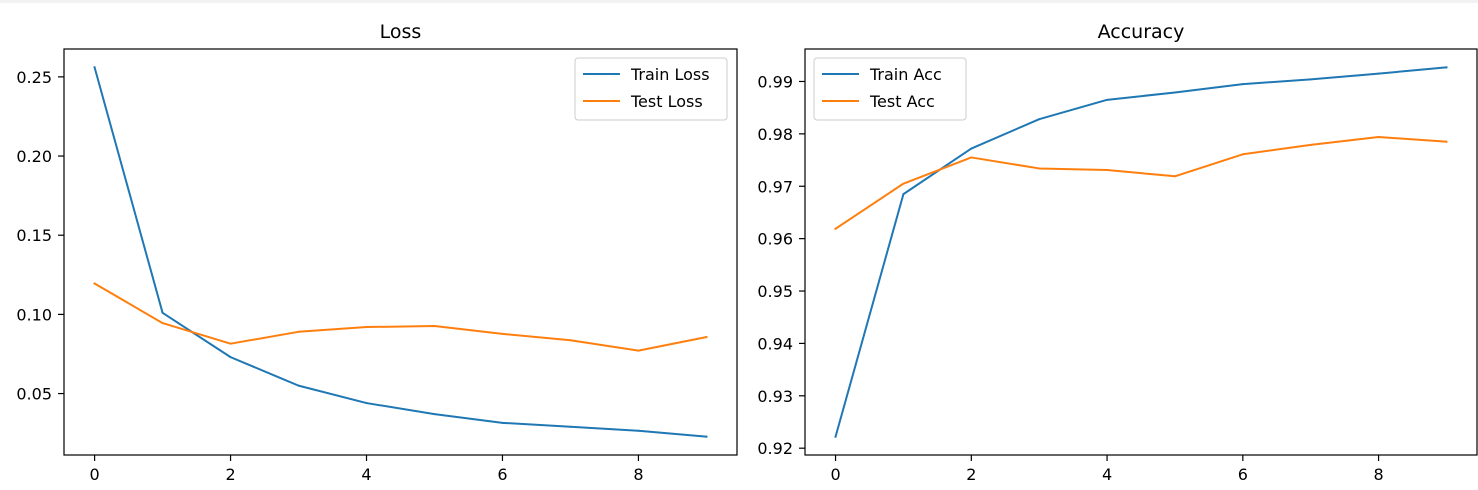 The width and height of the screenshot is (1478, 490). I want to click on y-tick-label: 0.20, so click(34, 156).